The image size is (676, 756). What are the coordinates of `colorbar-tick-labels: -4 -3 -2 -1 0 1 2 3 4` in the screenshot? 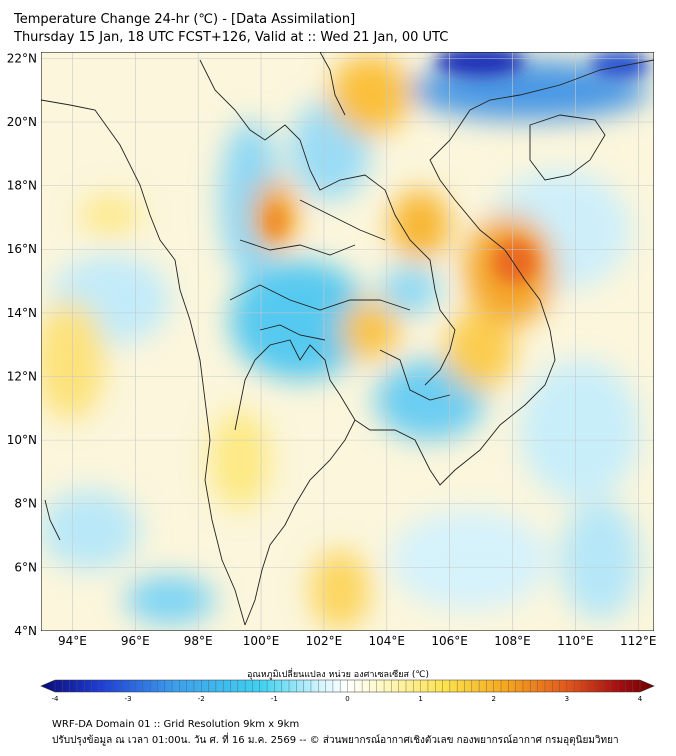 It's located at (347, 699).